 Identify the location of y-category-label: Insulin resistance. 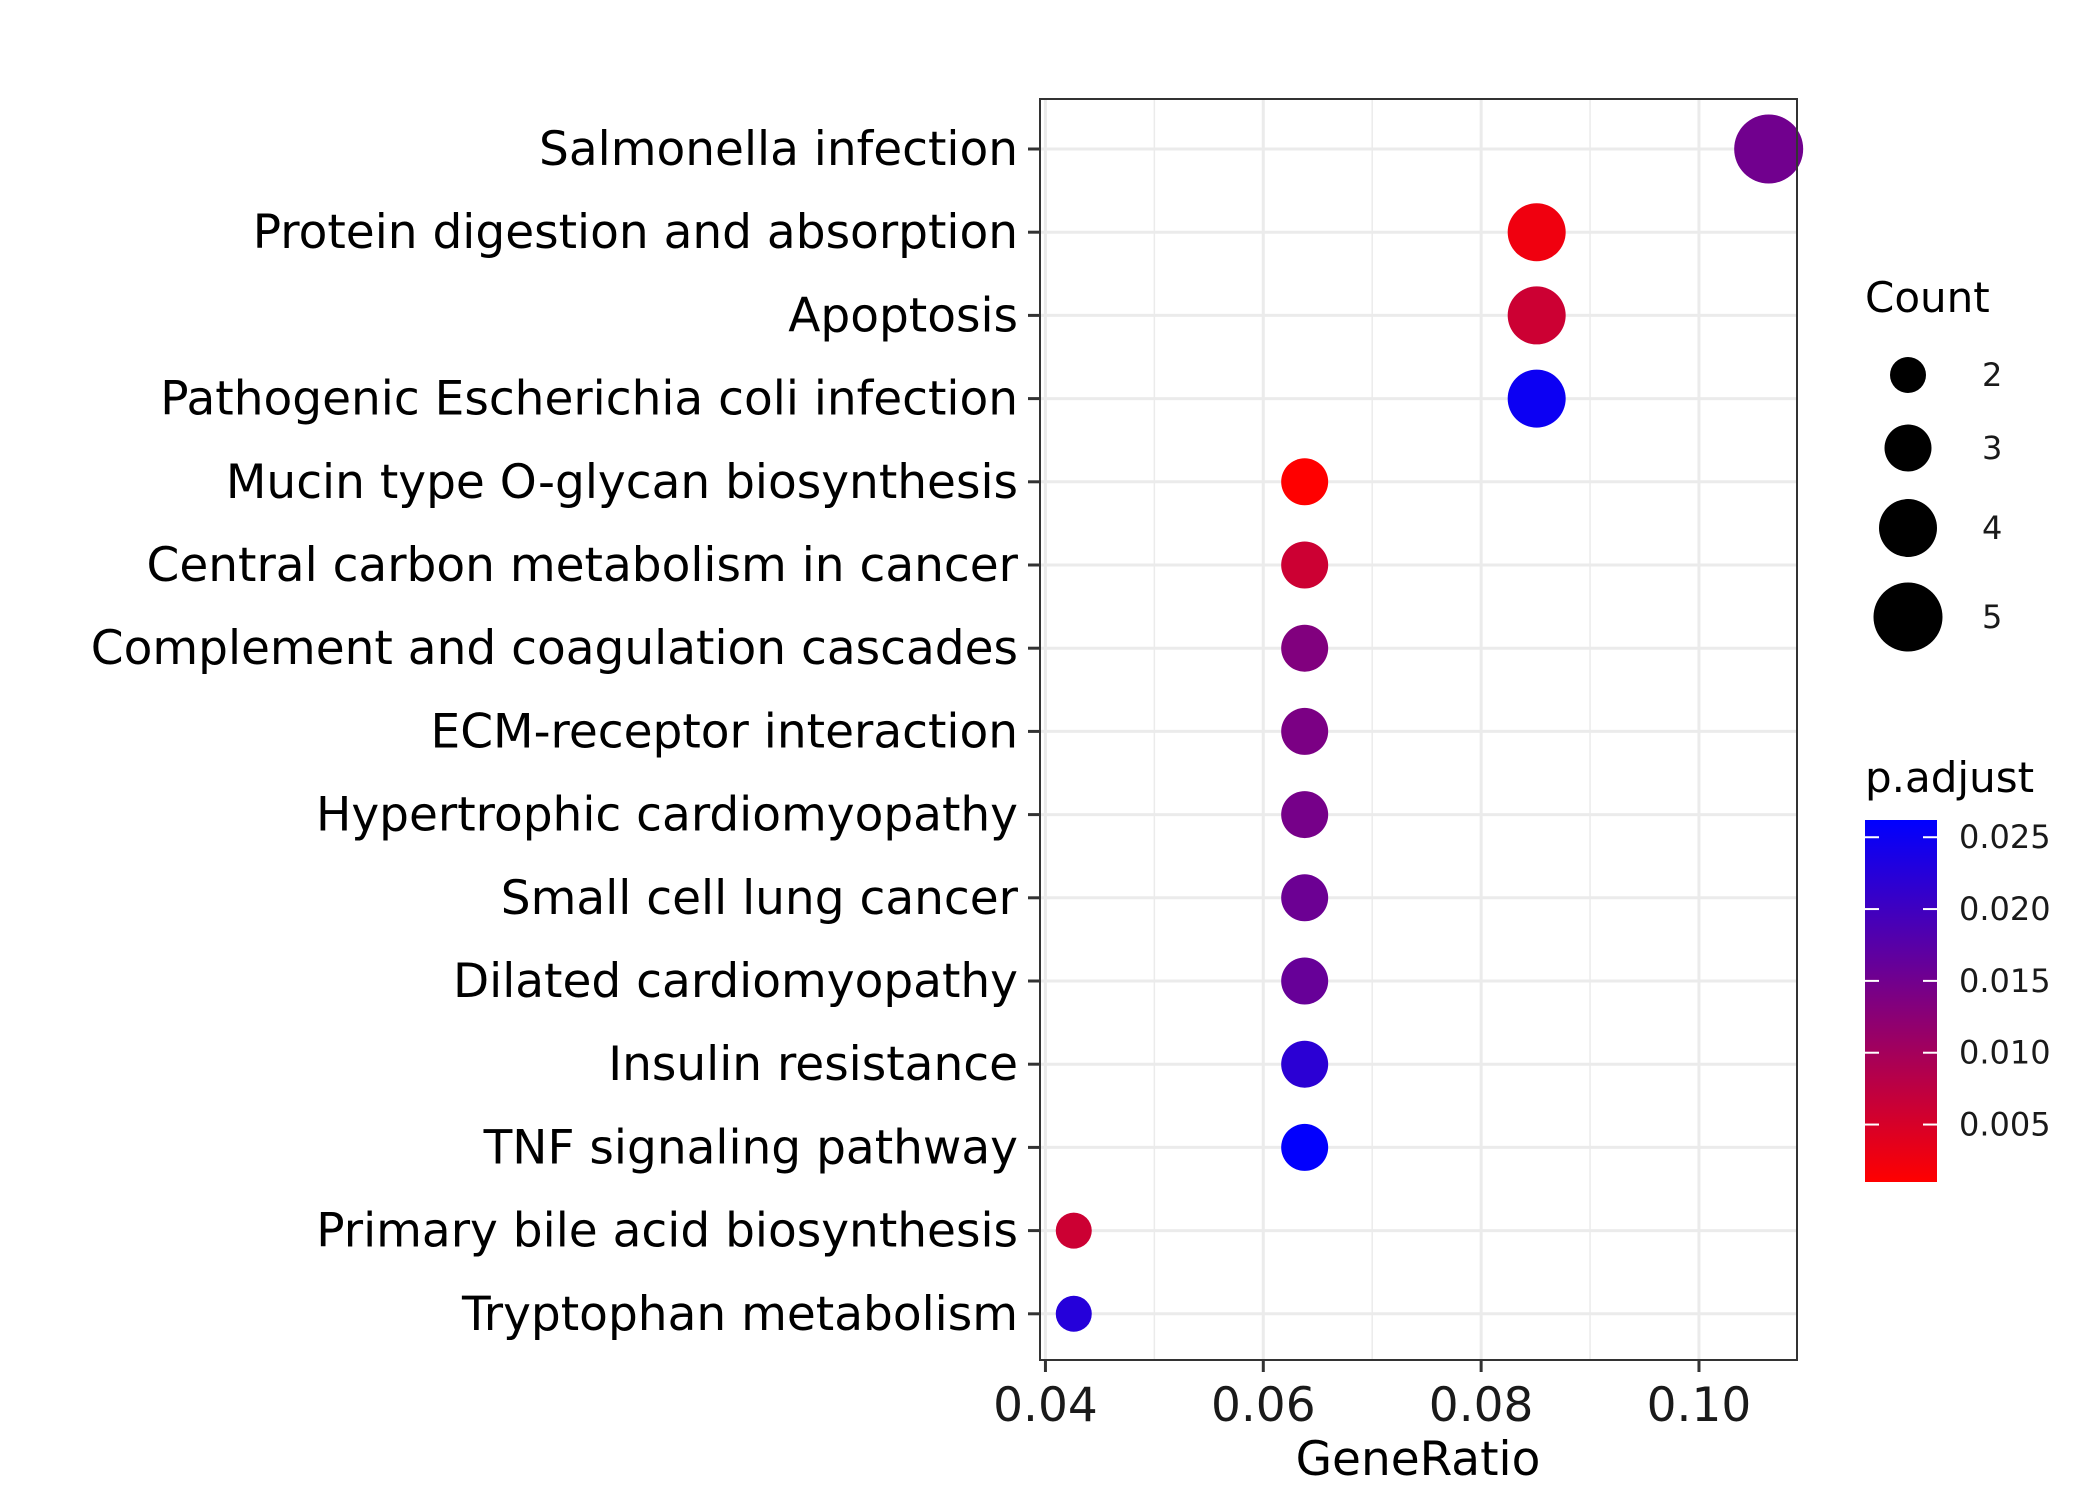
(813, 1064).